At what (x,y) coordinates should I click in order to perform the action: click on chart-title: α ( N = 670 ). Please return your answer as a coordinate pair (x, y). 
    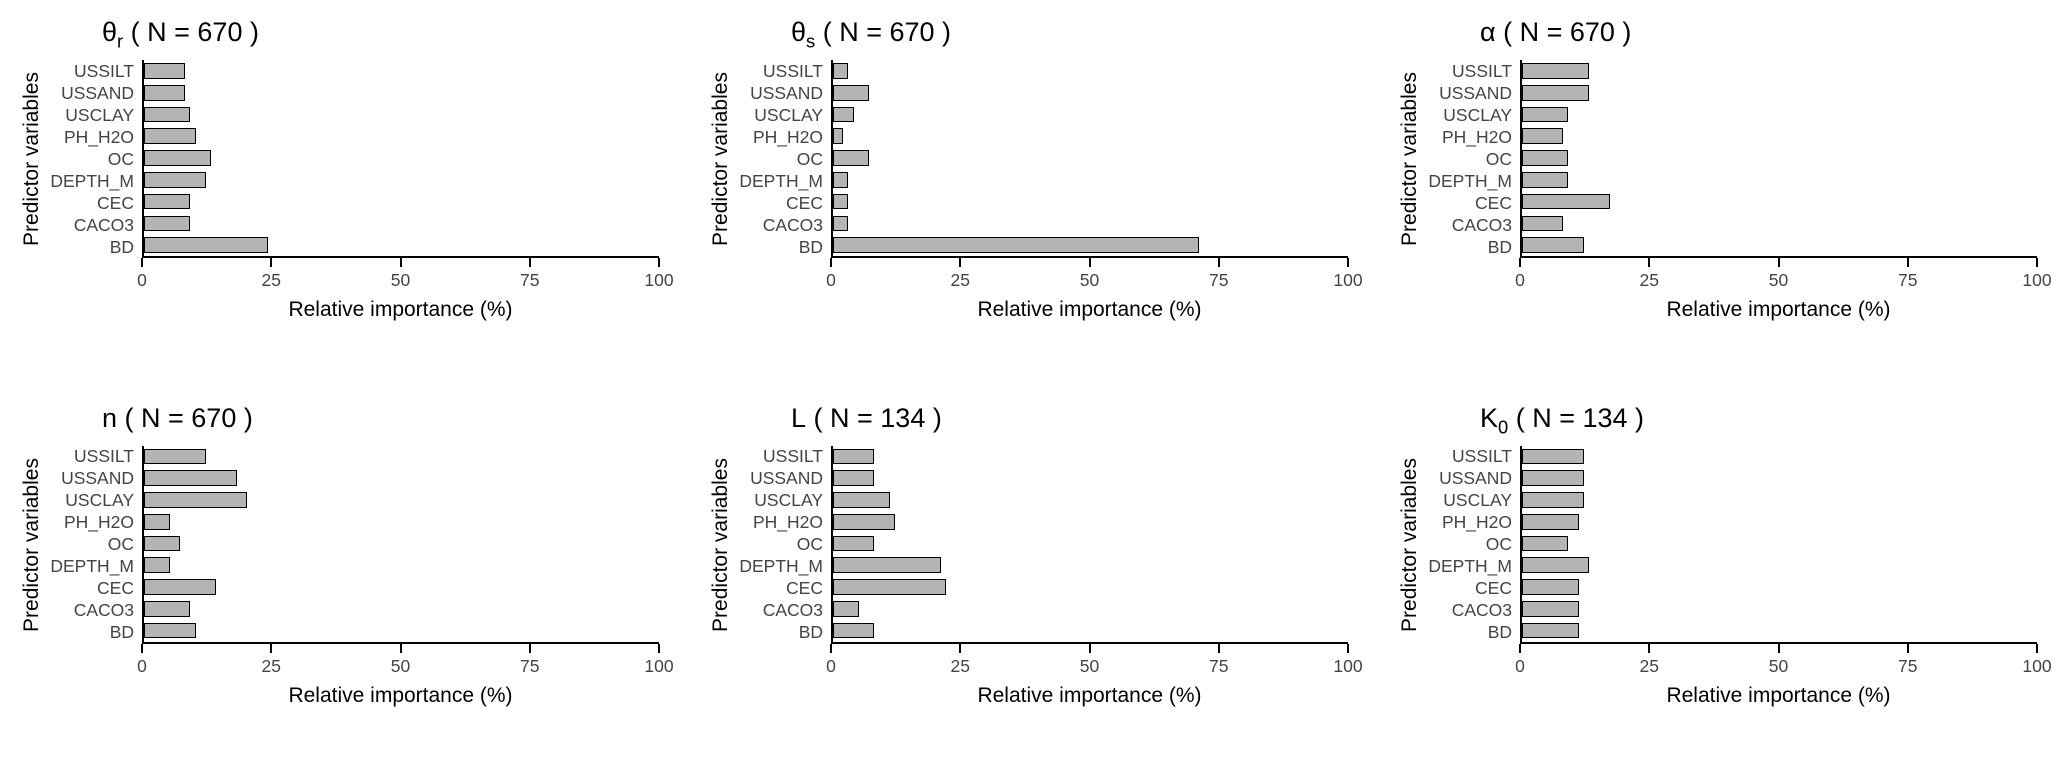
    Looking at the image, I should click on (1758, 32).